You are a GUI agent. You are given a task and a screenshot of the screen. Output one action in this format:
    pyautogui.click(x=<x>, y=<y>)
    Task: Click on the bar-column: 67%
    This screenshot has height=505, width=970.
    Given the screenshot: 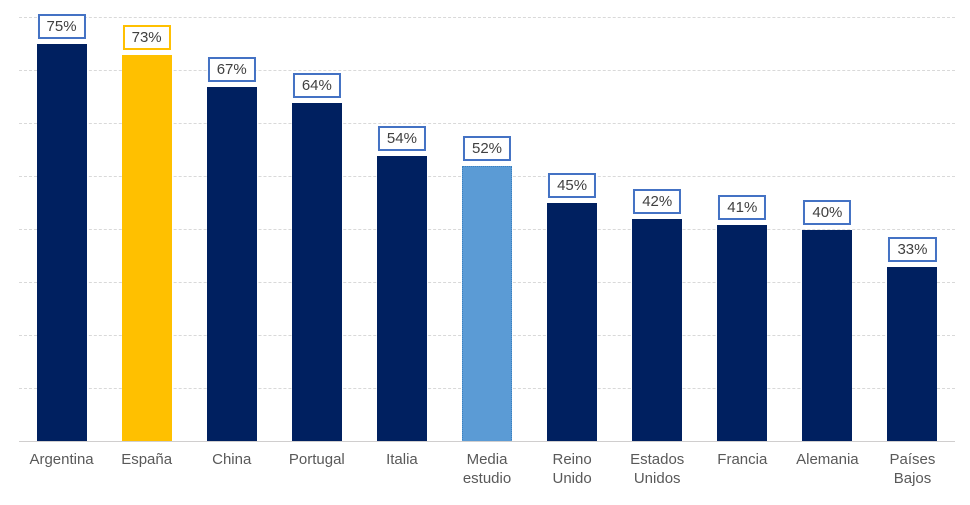 What is the action you would take?
    pyautogui.click(x=231, y=221)
    